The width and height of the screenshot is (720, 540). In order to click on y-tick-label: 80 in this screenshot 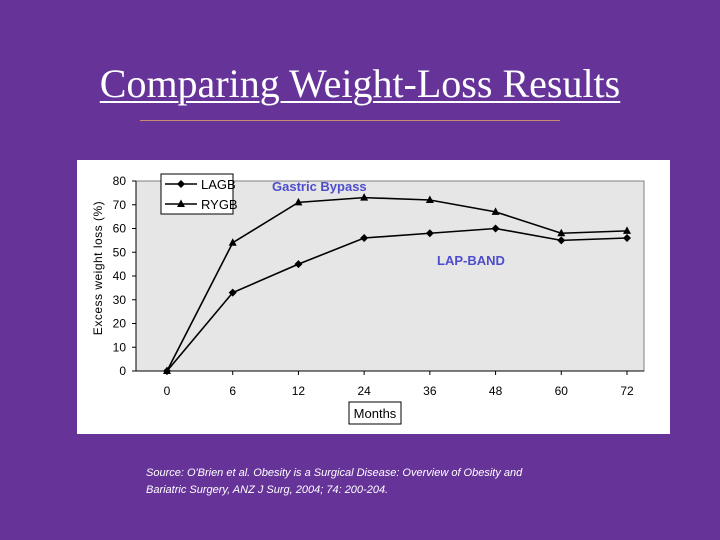, I will do `click(120, 181)`.